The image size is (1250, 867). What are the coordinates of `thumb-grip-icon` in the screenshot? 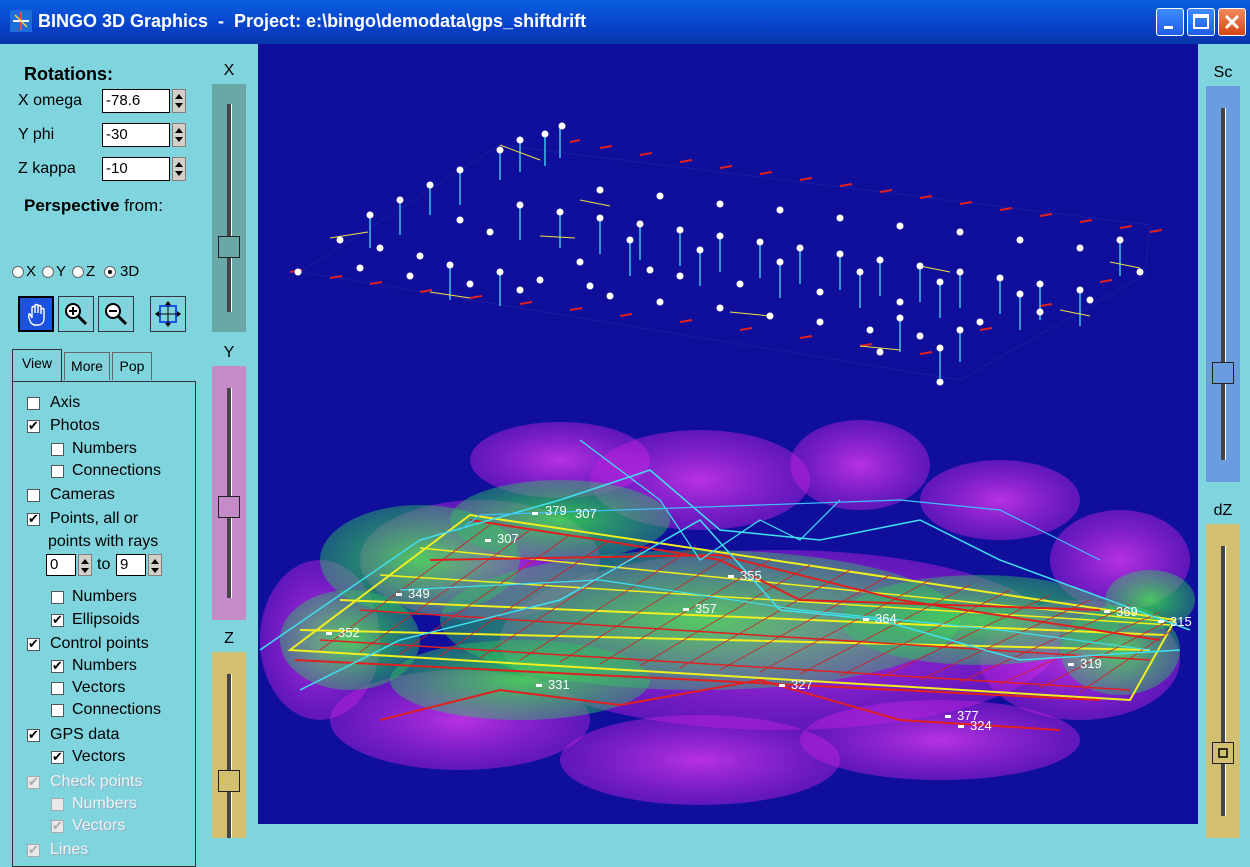 It's located at (1223, 753).